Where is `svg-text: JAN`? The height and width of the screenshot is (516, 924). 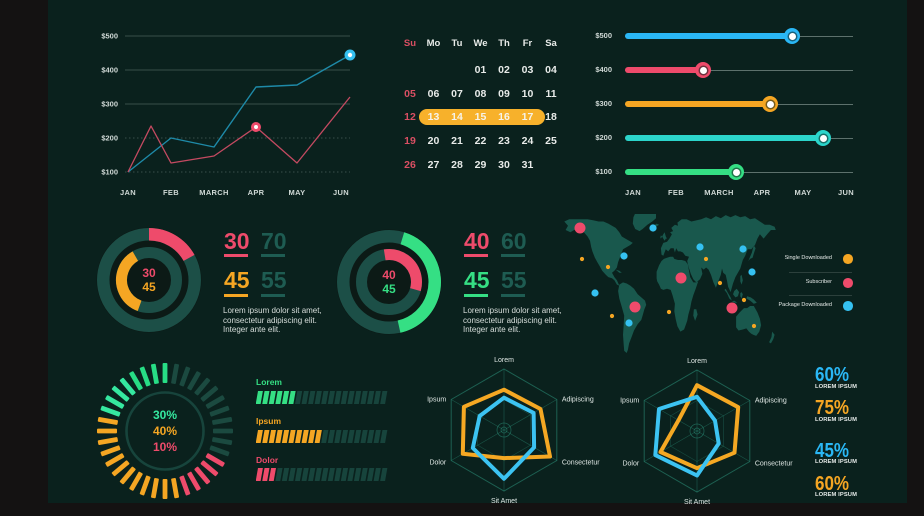 svg-text: JAN is located at coordinates (128, 192).